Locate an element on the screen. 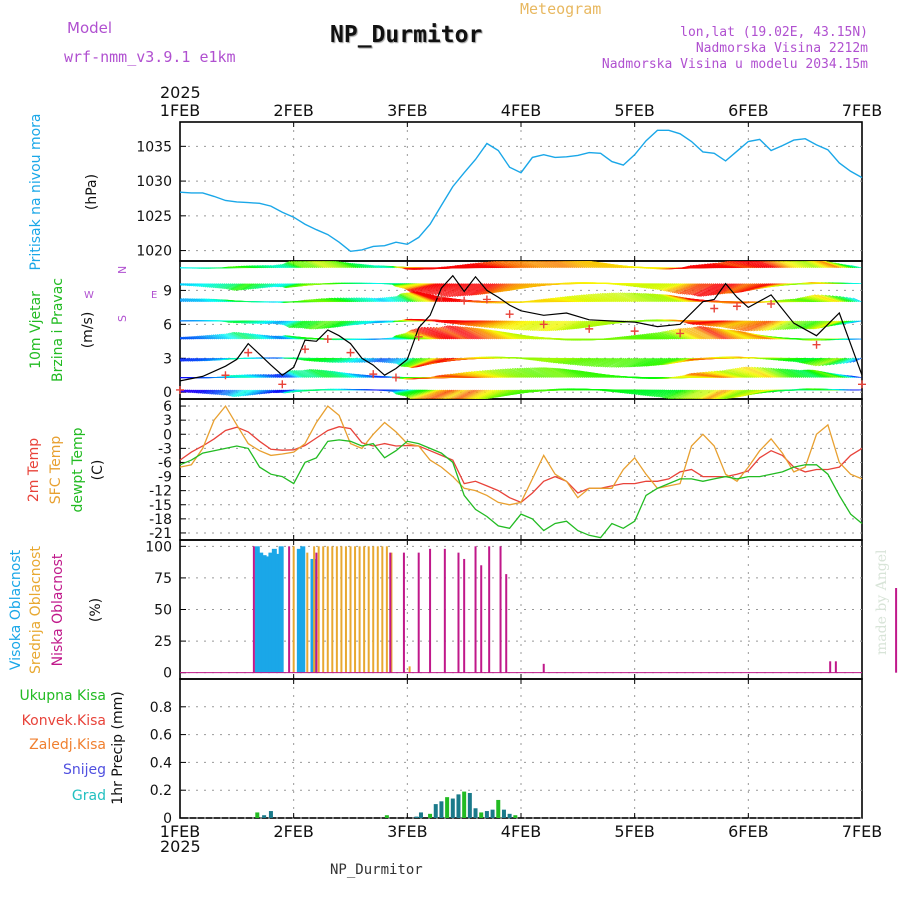 The image size is (900, 900). y-tick-label: 0 is located at coordinates (167, 393).